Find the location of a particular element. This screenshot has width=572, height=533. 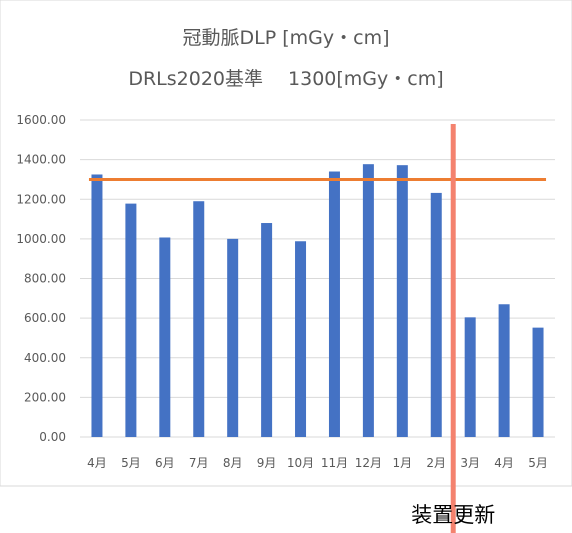

y-tick-label: 400.00 is located at coordinates (45, 358).